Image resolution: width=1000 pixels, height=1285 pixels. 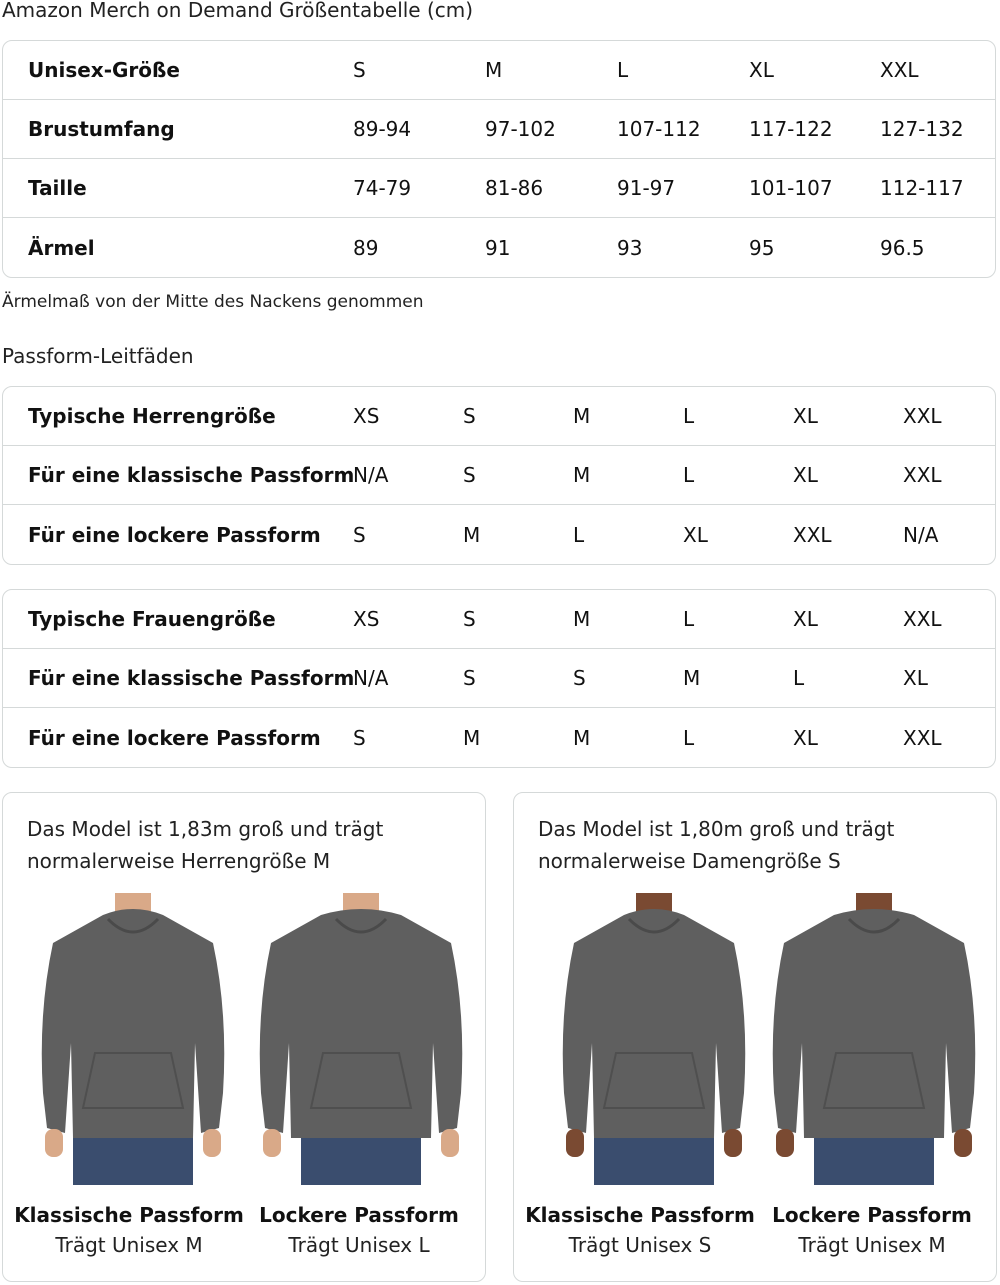 What do you see at coordinates (133, 1039) in the screenshot?
I see `hoodie-photo-men-classic` at bounding box center [133, 1039].